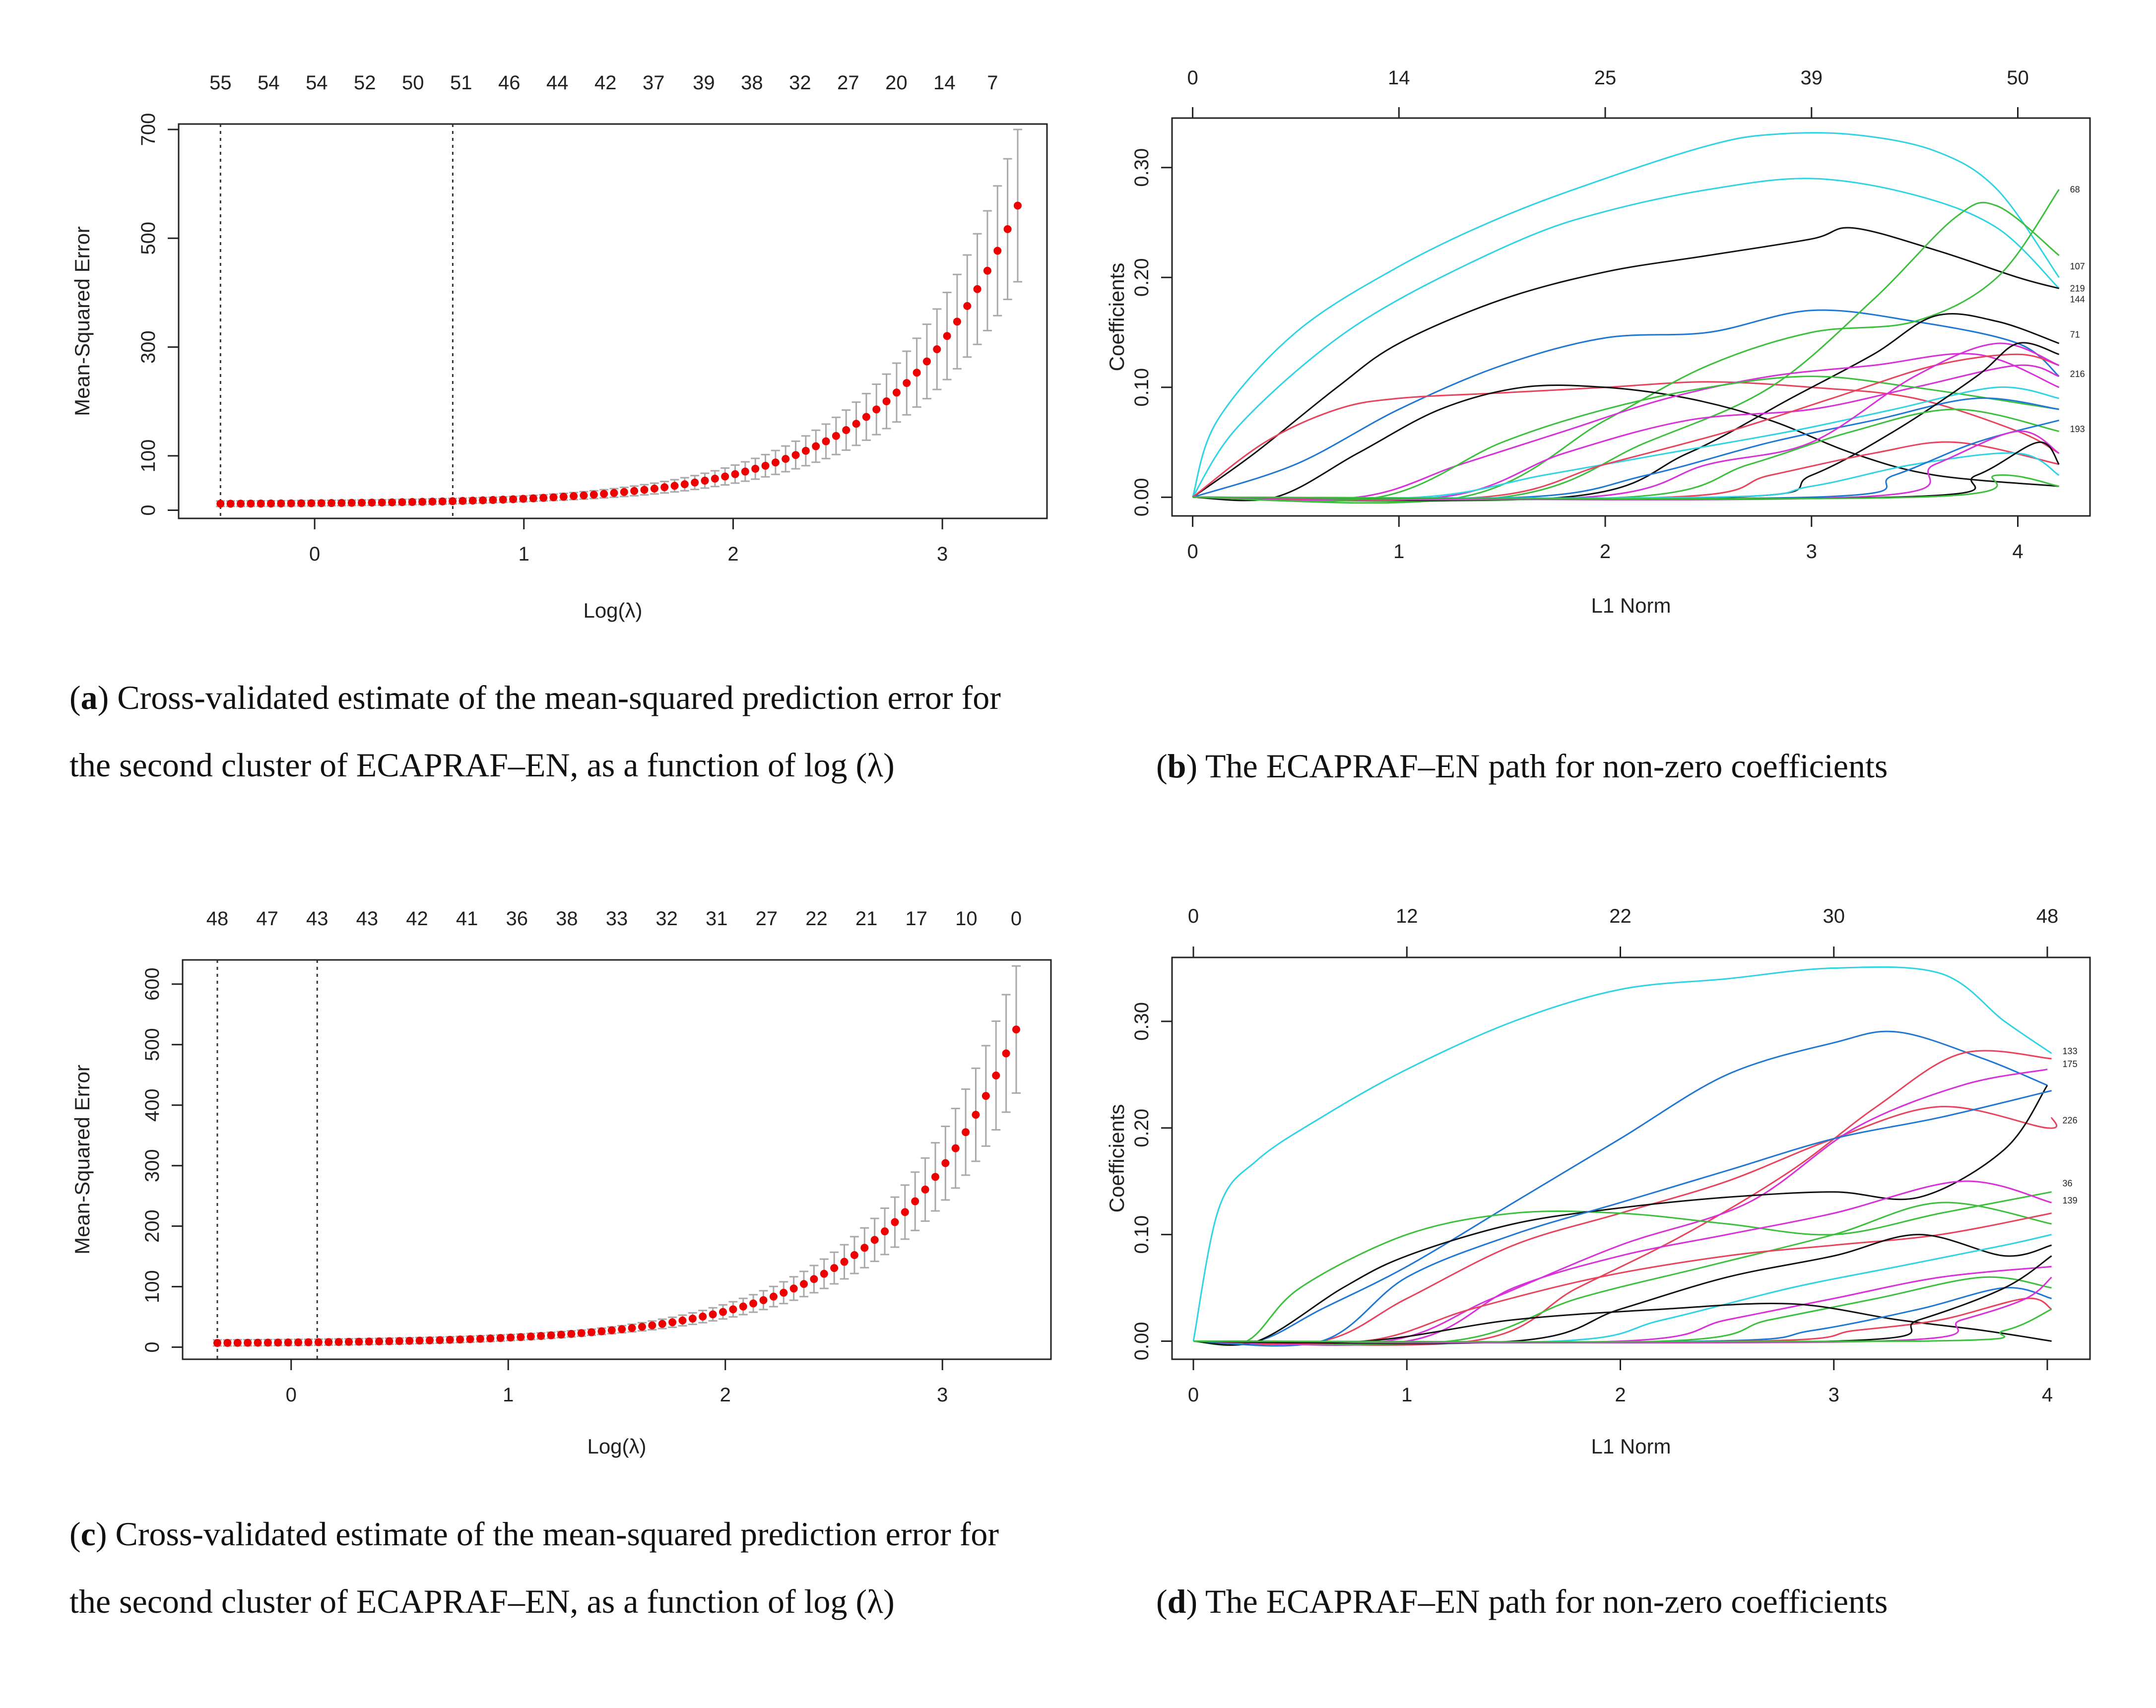 This screenshot has height=1708, width=2156. I want to click on c-plot-frame, so click(617, 1160).